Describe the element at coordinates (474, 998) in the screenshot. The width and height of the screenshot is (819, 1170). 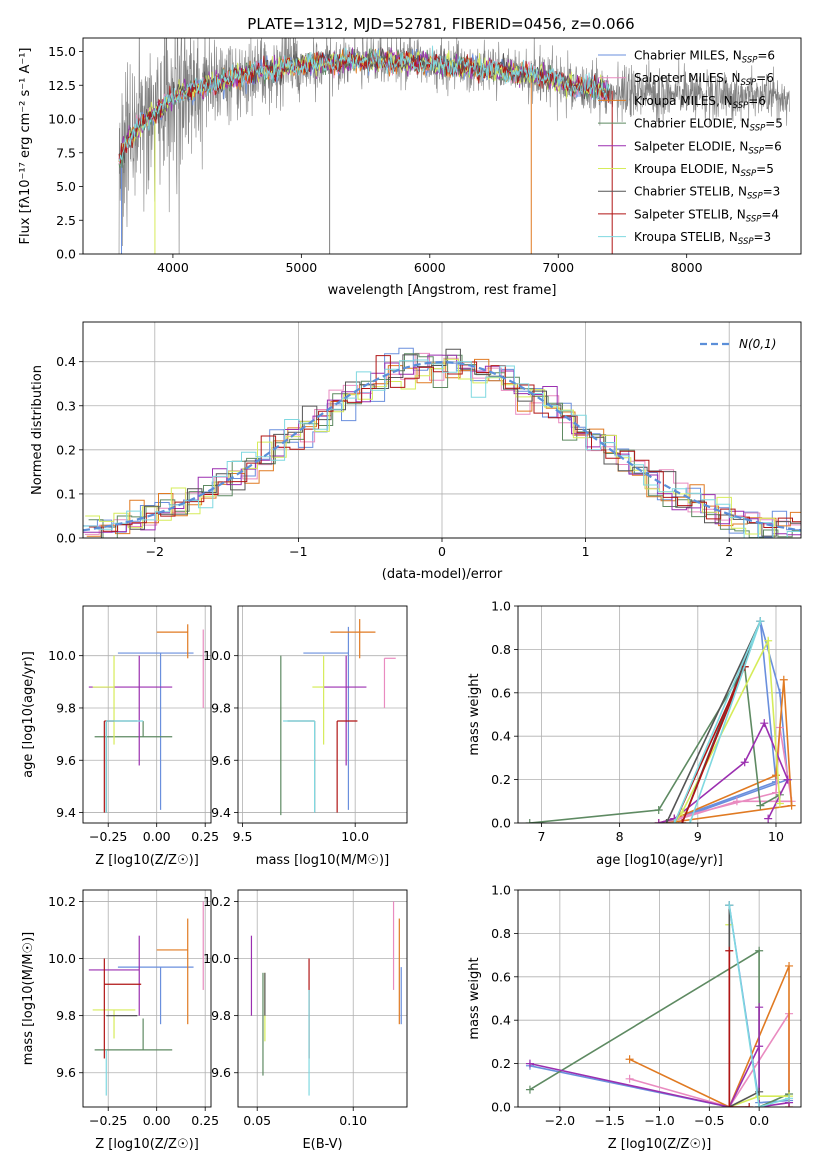
I see `weight_vs_Z-ylabel: mass weight` at that location.